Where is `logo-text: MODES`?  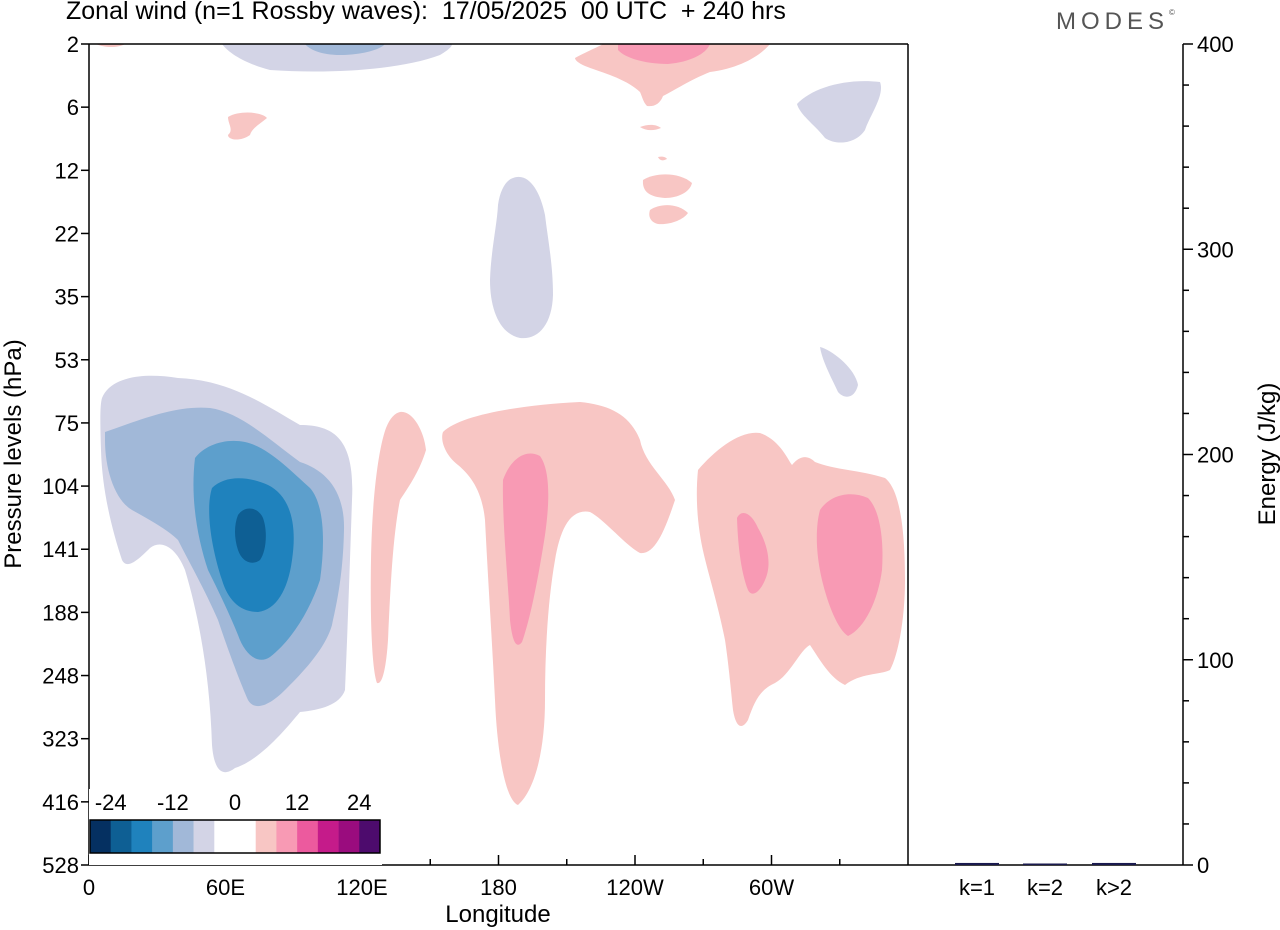 logo-text: MODES is located at coordinates (1113, 21).